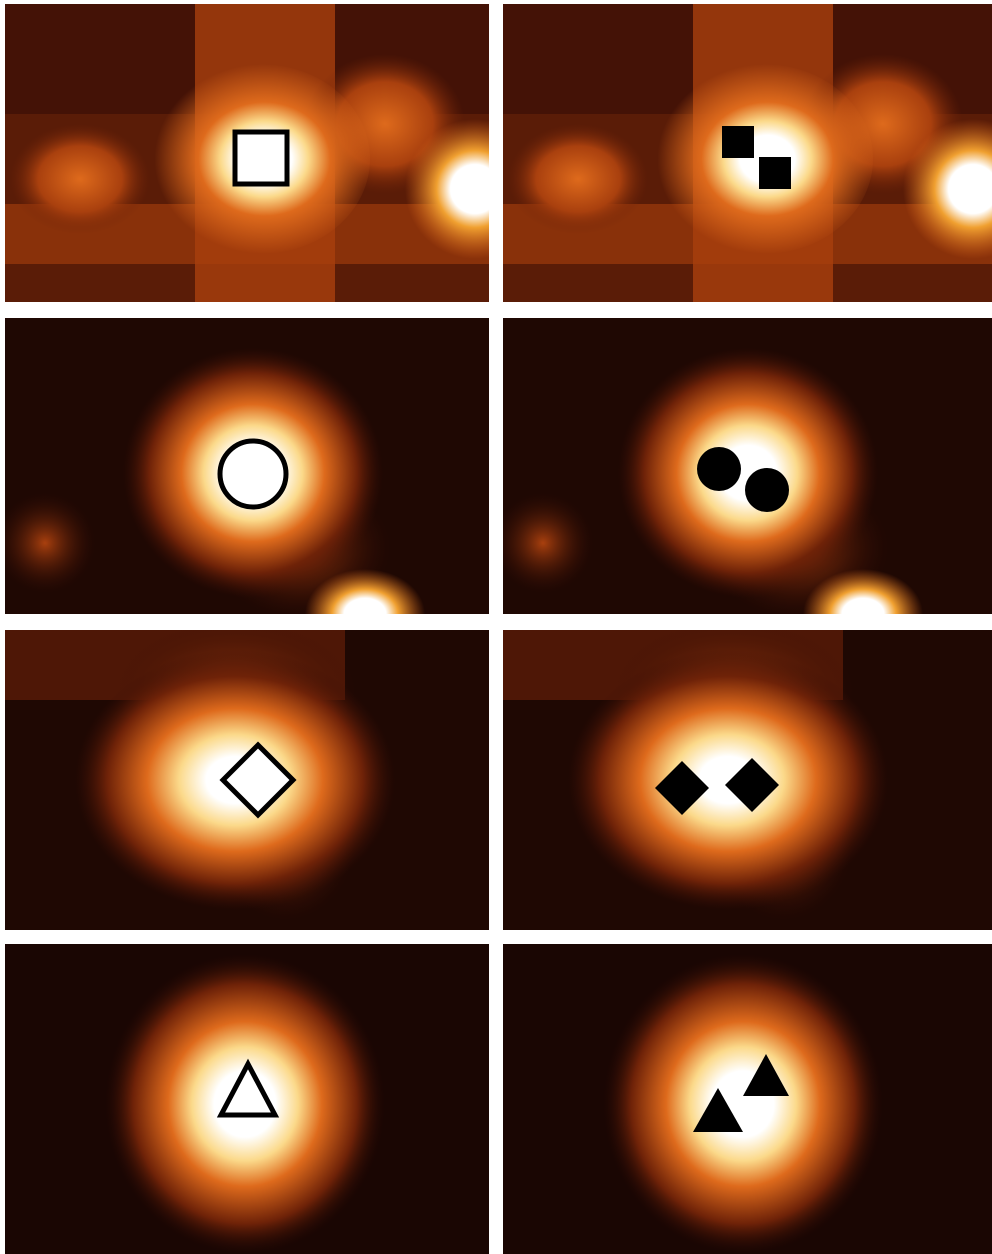 The image size is (992, 1254). I want to click on panel-square-single, so click(247, 153).